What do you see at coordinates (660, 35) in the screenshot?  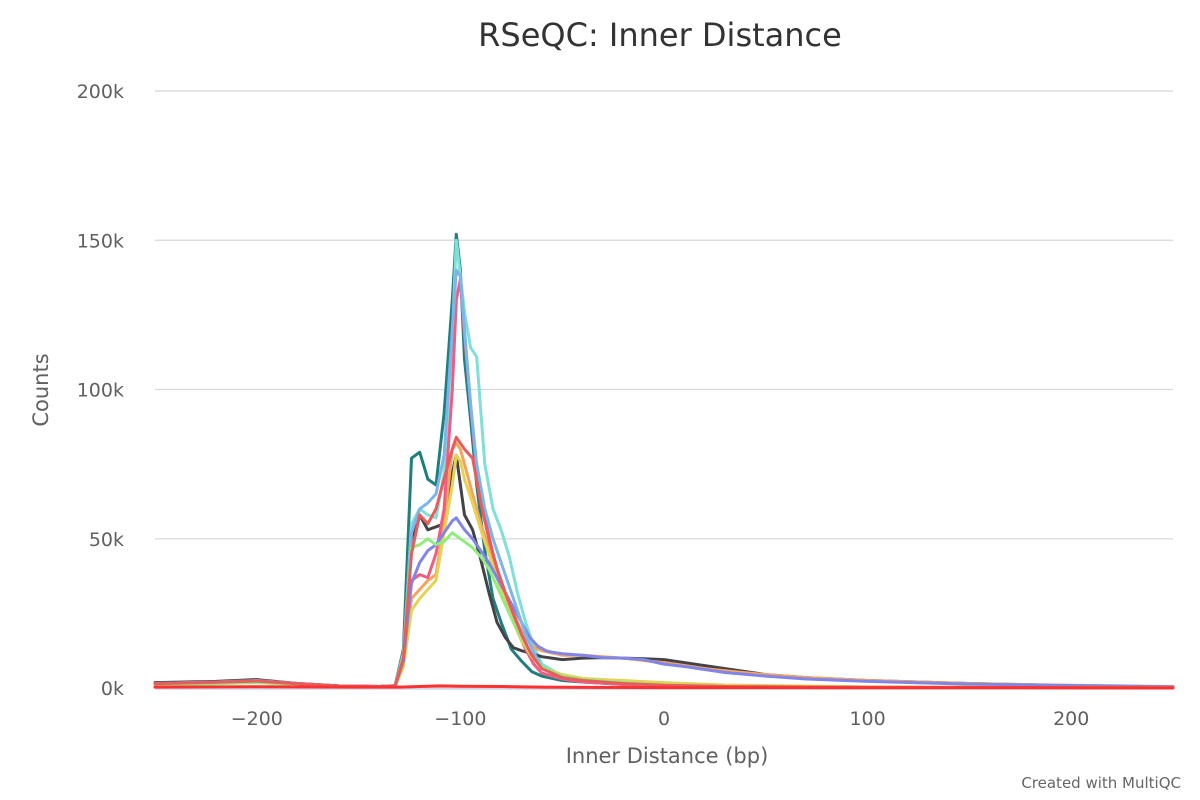 I see `chart-title: RSeQC: Inner Distance` at bounding box center [660, 35].